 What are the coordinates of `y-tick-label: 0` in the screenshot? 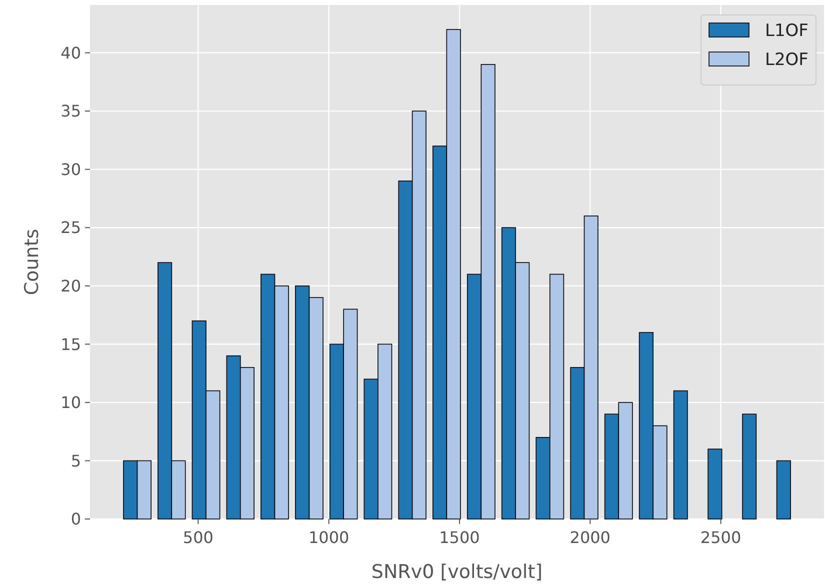 It's located at (75, 519).